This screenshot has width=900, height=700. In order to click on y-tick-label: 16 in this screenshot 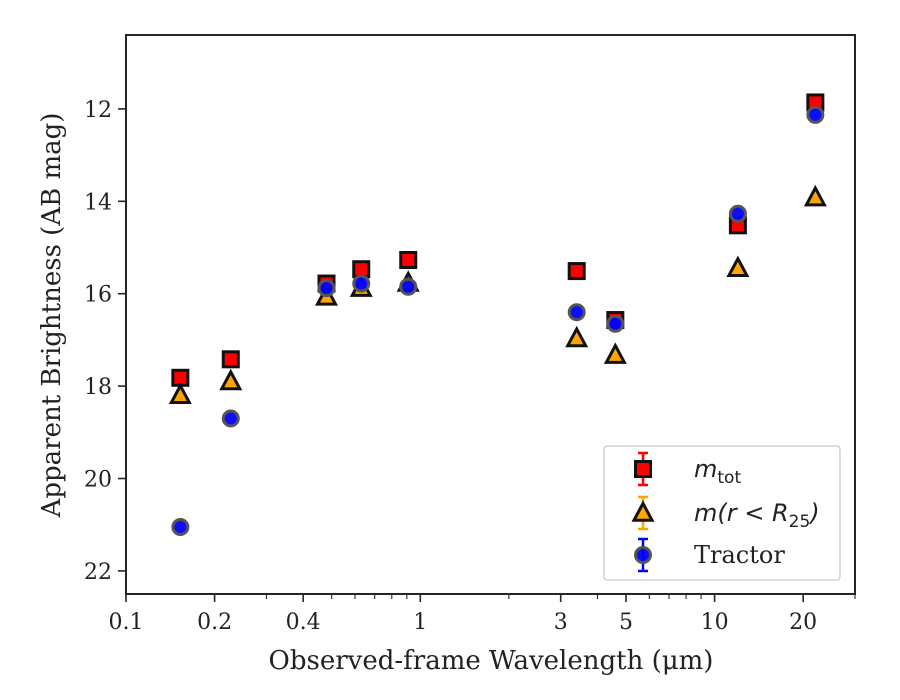, I will do `click(98, 295)`.